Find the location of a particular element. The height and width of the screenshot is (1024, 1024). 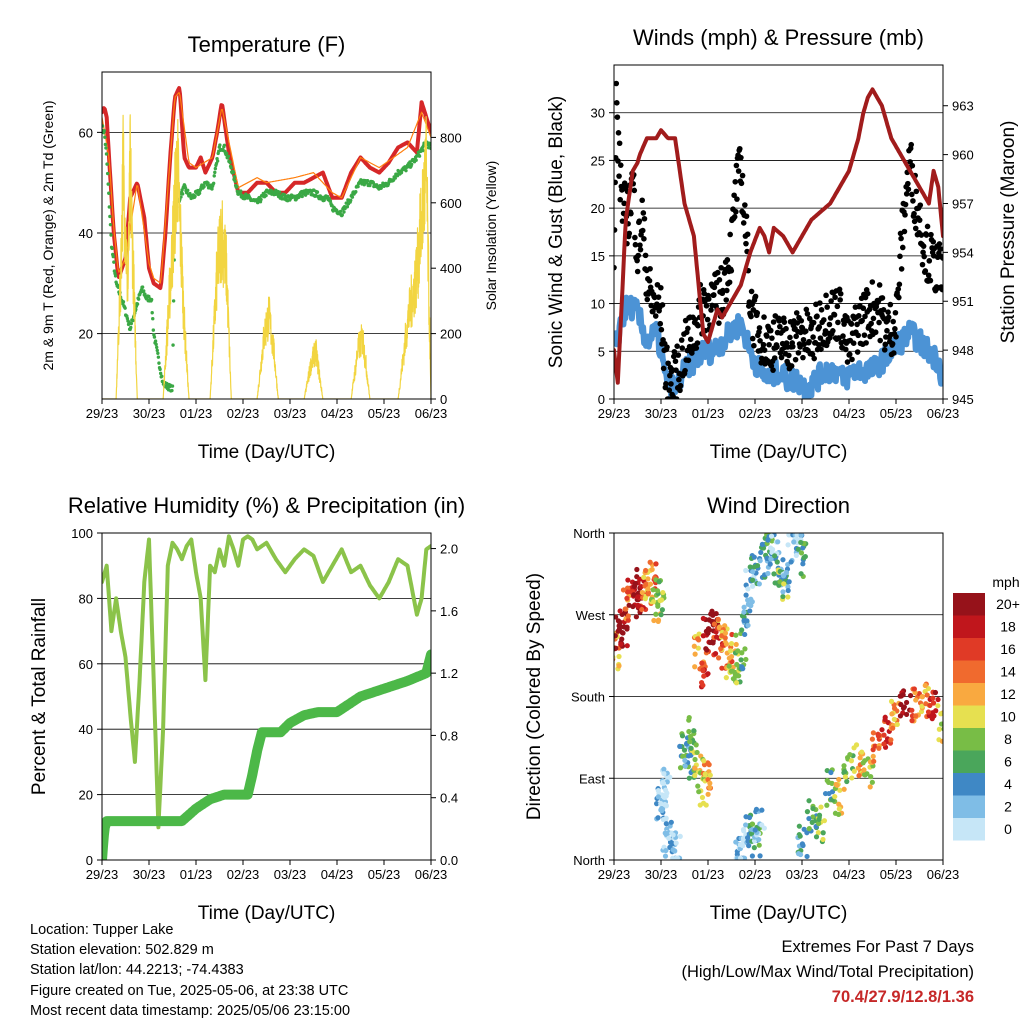

plot-area is located at coordinates (778, 239).